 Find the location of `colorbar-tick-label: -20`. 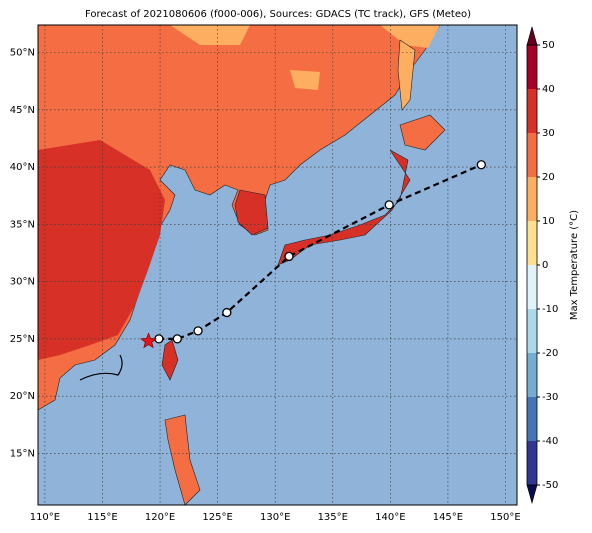

colorbar-tick-label: -20 is located at coordinates (550, 353).